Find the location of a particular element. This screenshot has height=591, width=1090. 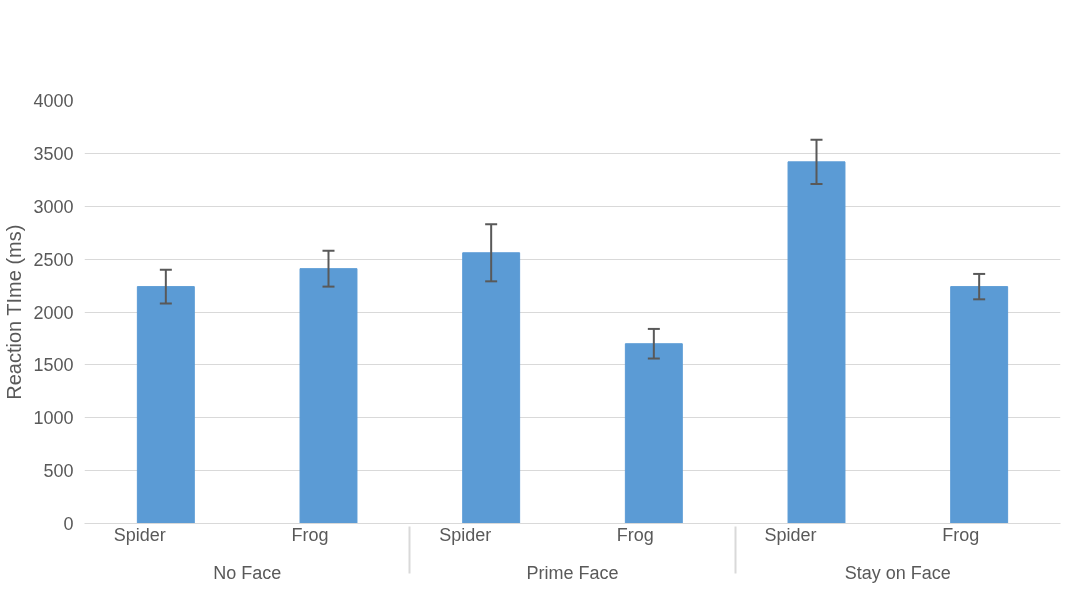

y-axis-title: Reaction TIme (ms) is located at coordinates (14, 312).